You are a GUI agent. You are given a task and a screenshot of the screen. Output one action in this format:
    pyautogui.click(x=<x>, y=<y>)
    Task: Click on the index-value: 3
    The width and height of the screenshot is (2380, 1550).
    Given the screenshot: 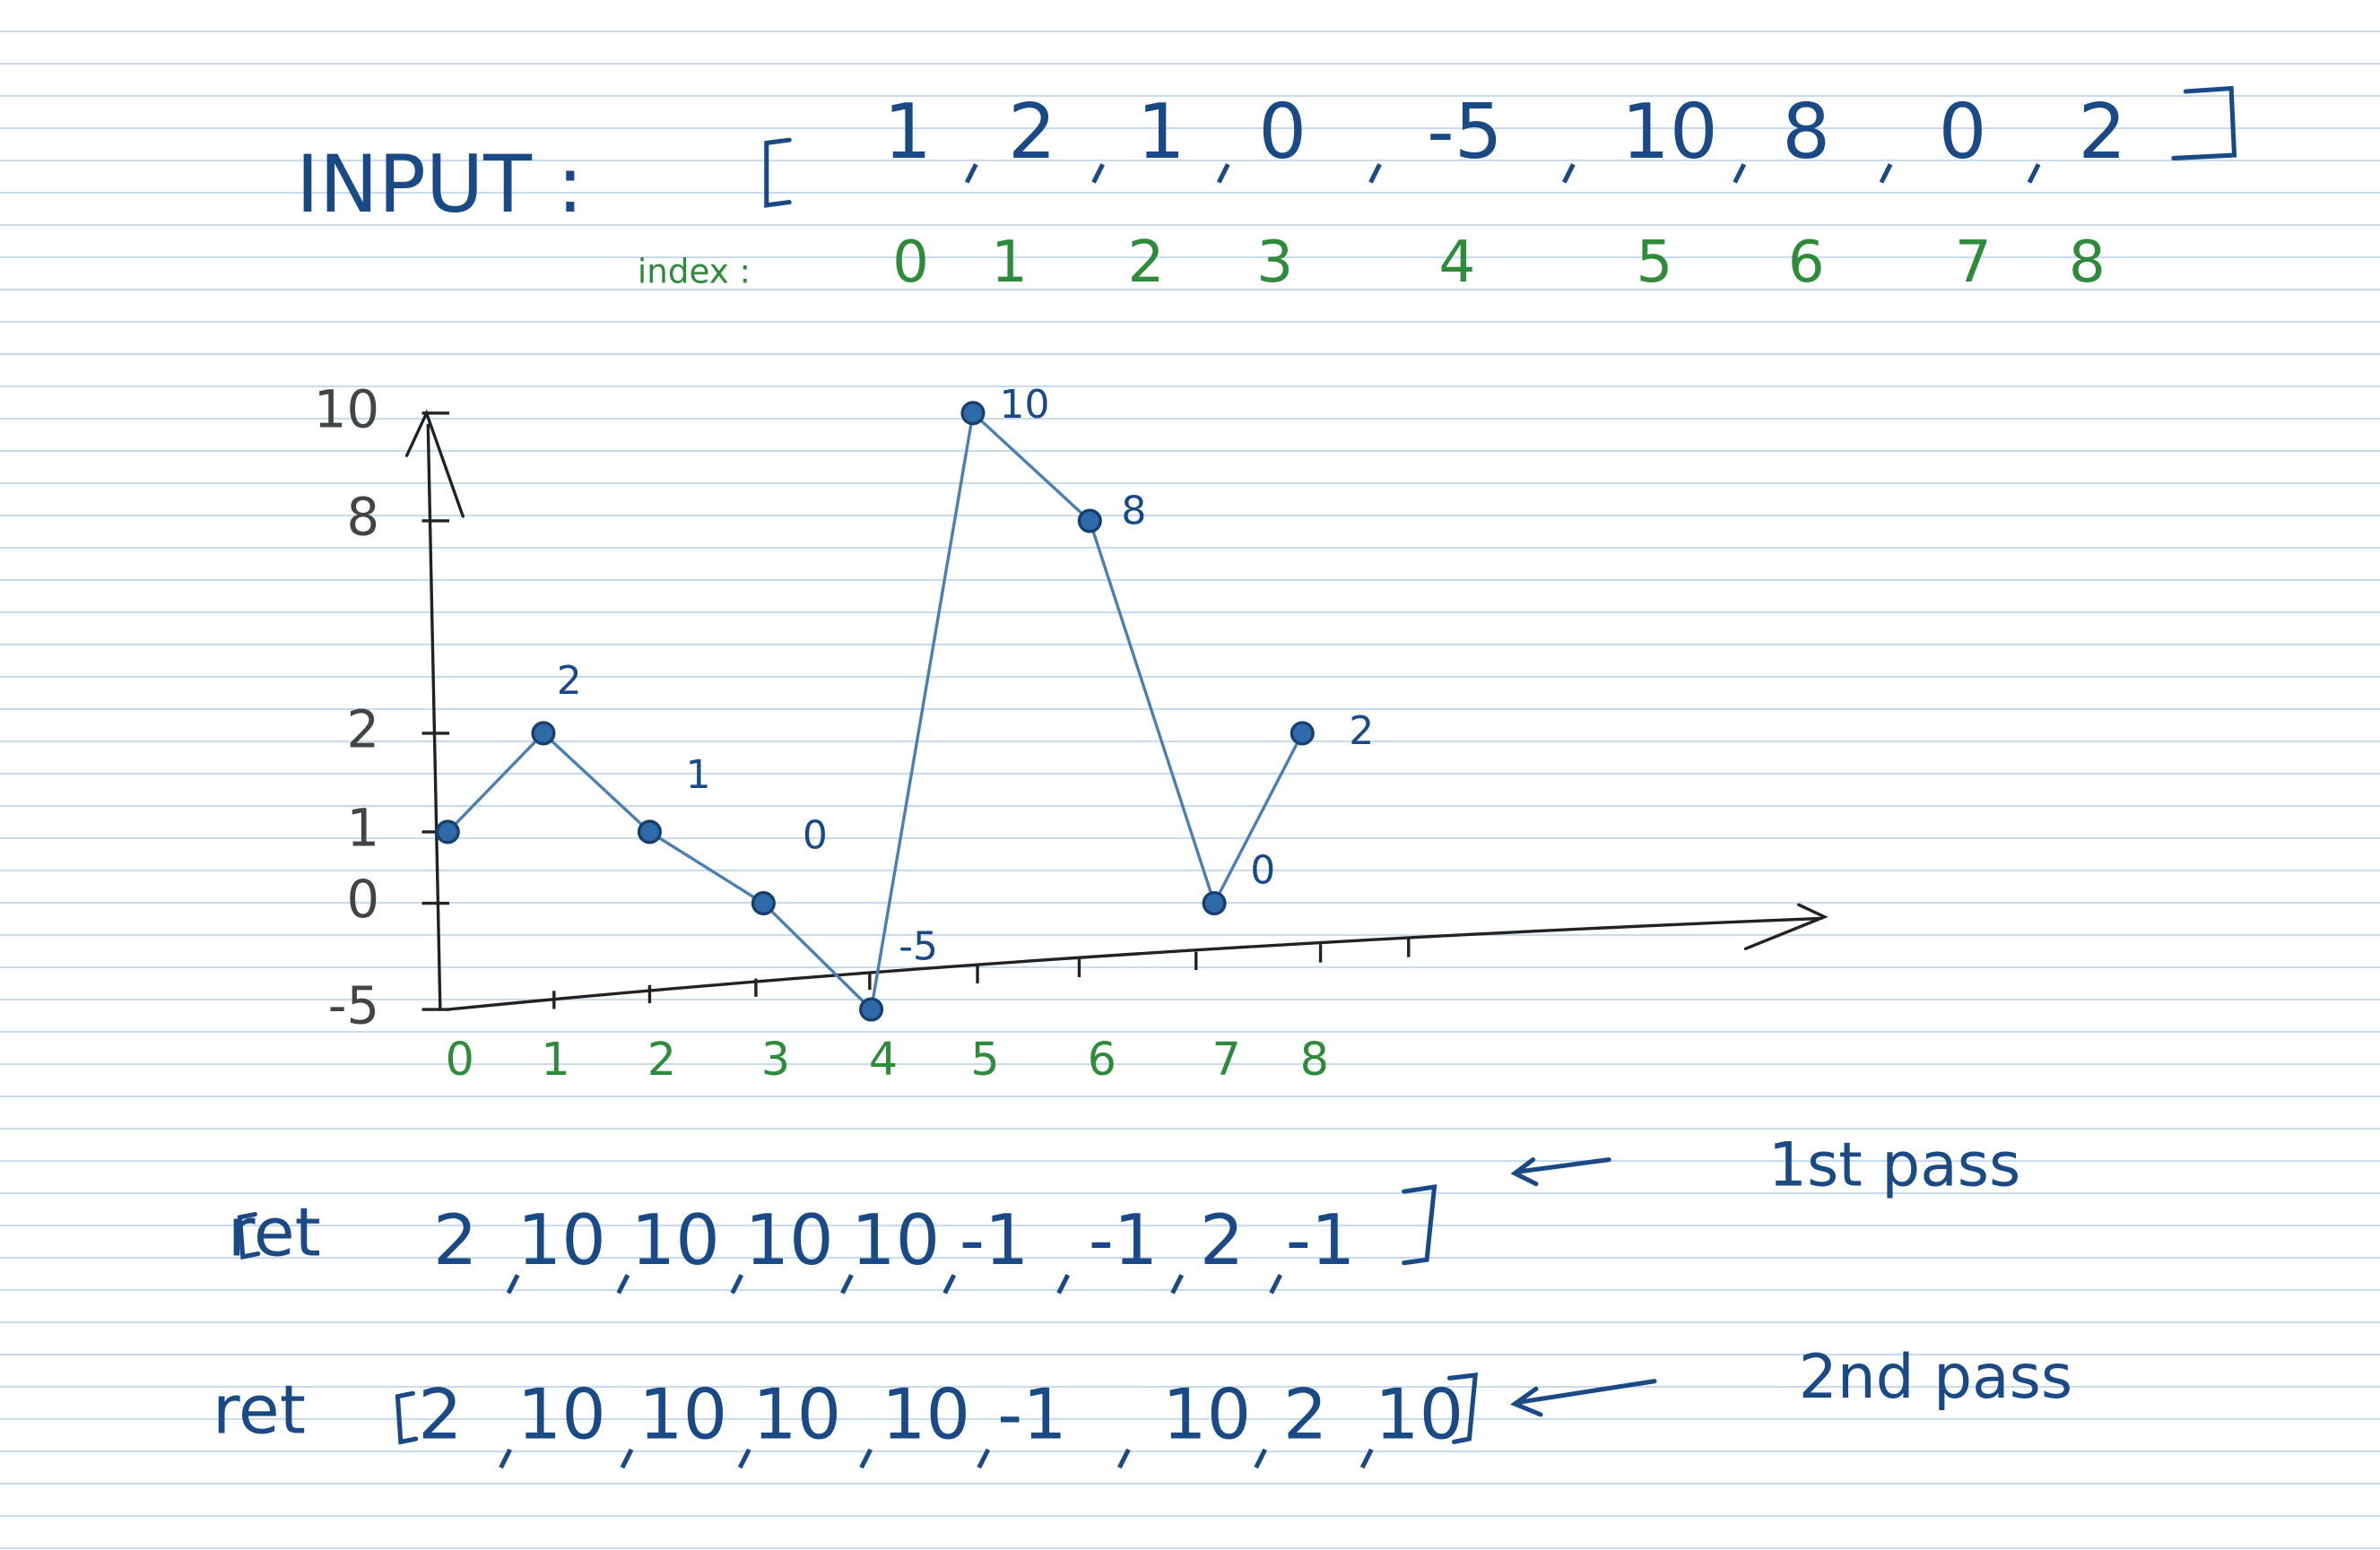 What is the action you would take?
    pyautogui.click(x=1274, y=262)
    